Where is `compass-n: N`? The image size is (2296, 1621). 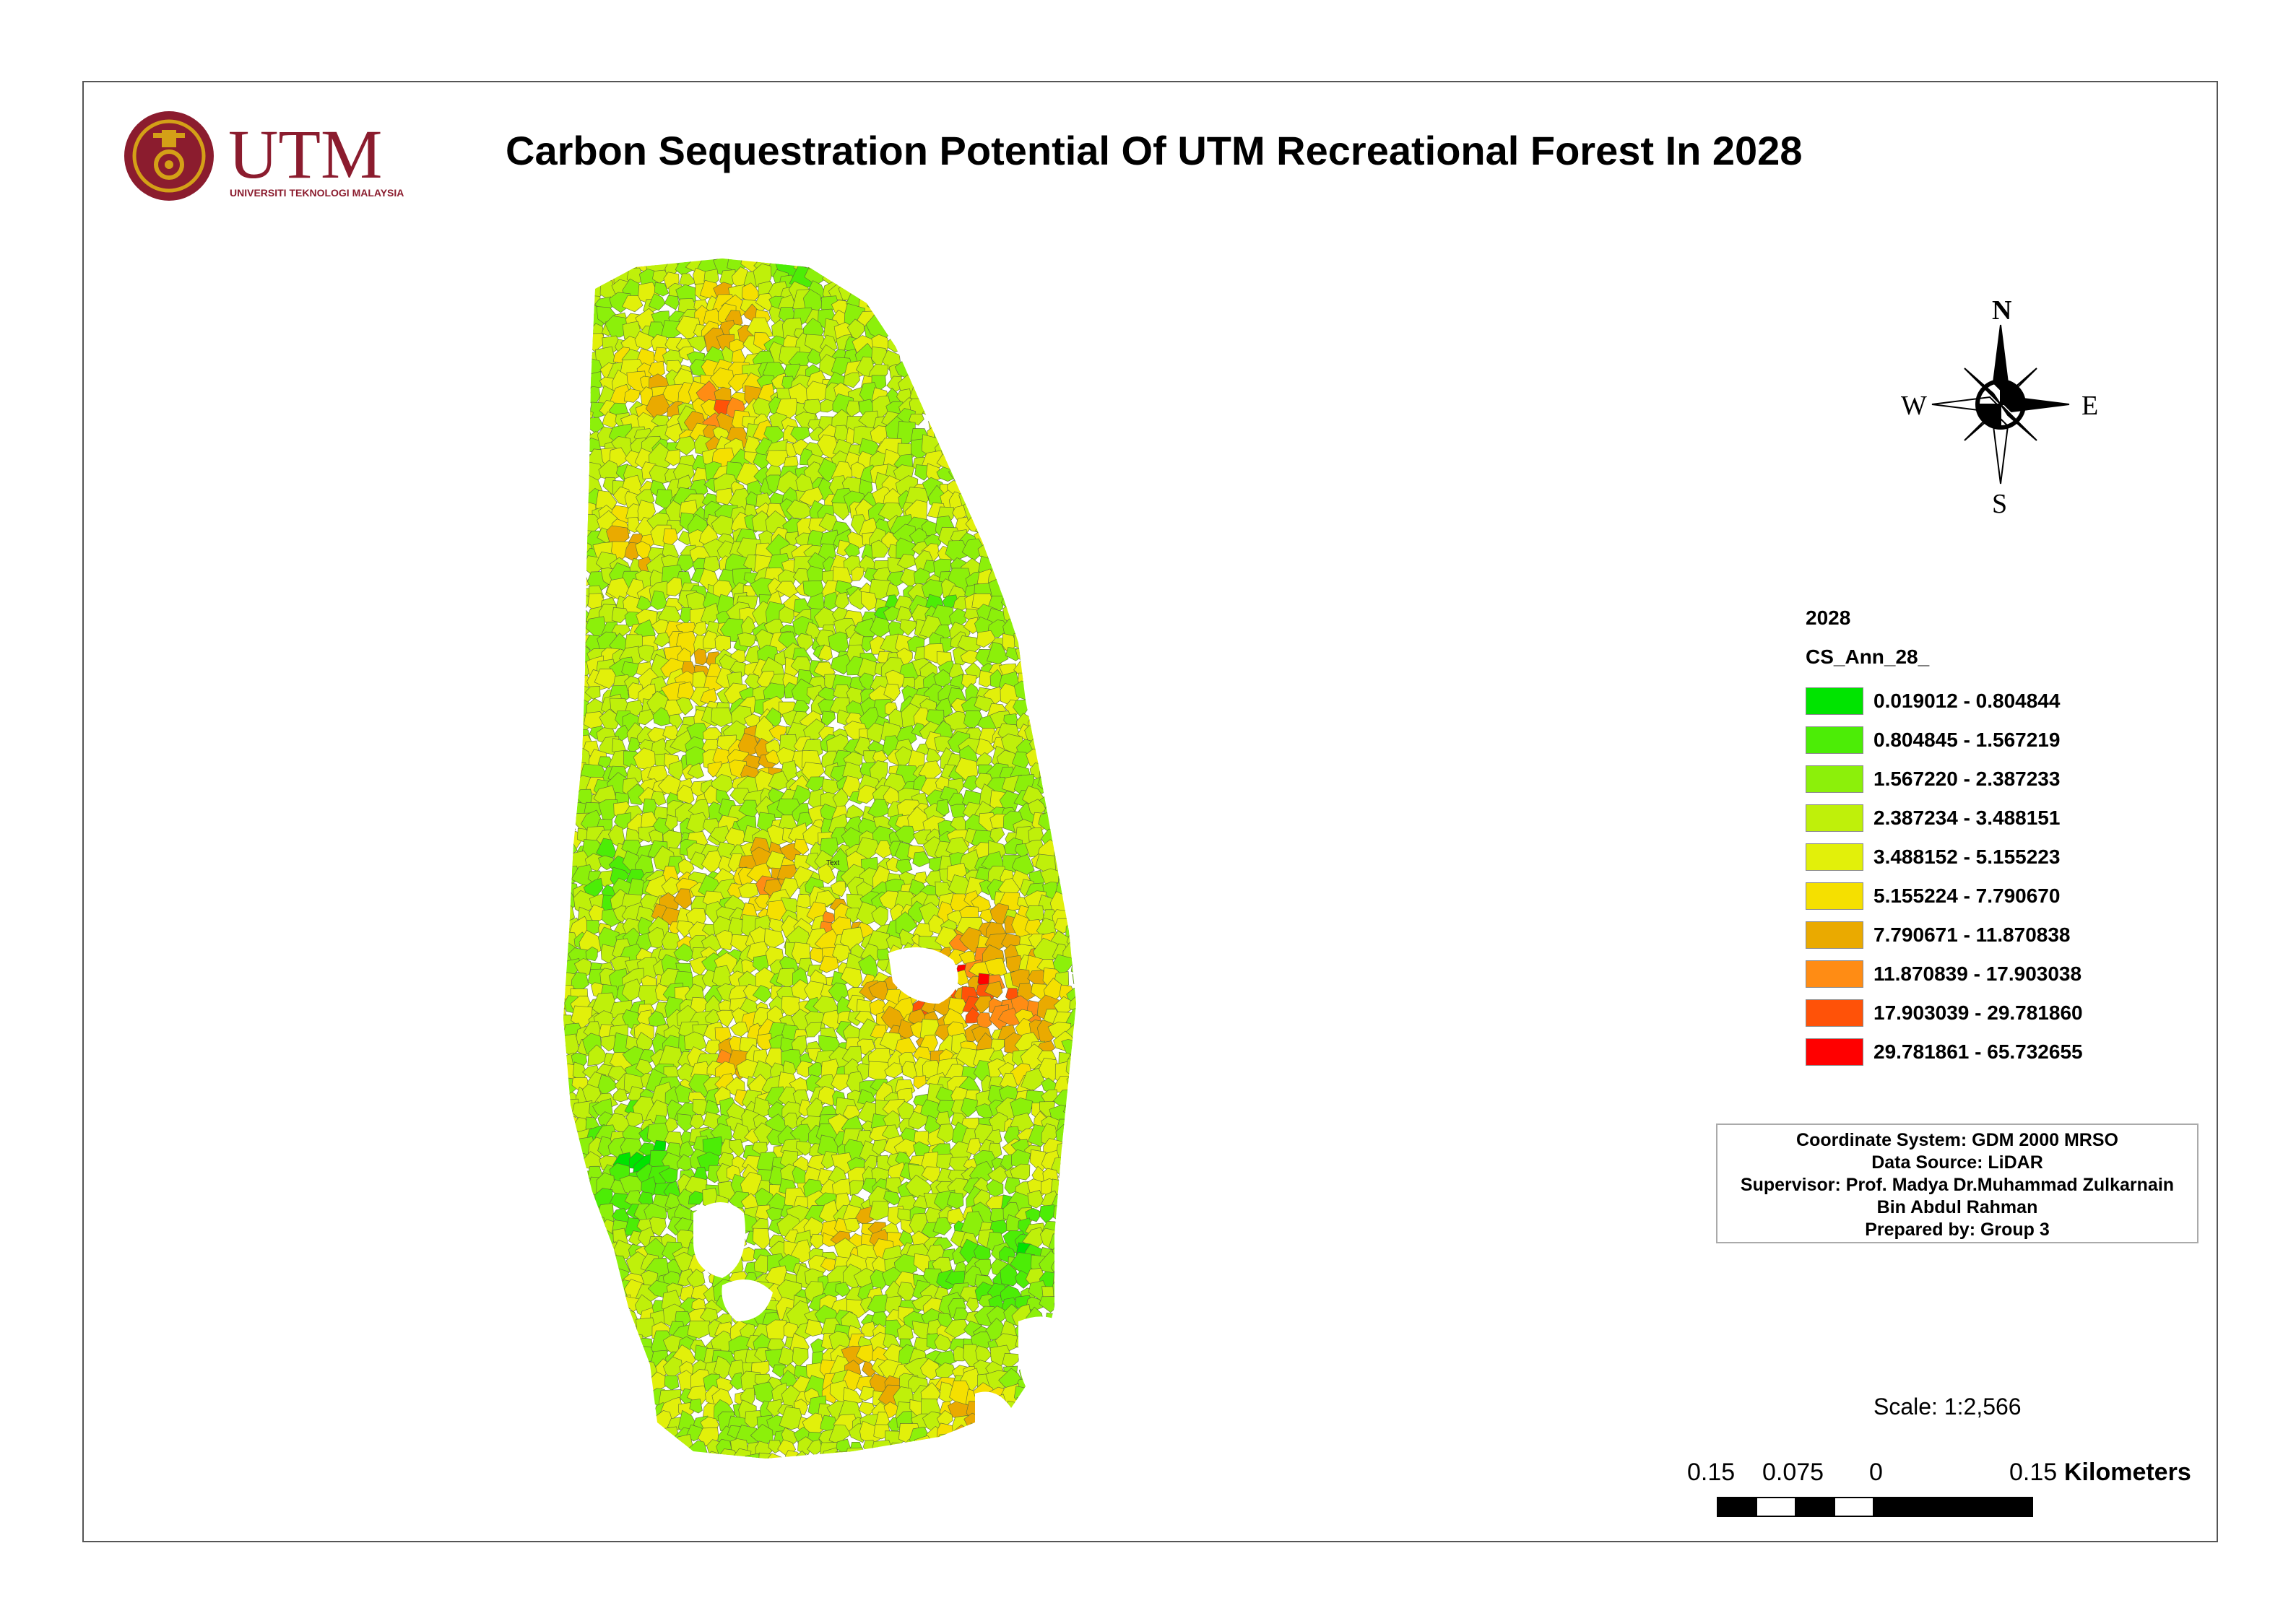
compass-n: N is located at coordinates (2001, 310).